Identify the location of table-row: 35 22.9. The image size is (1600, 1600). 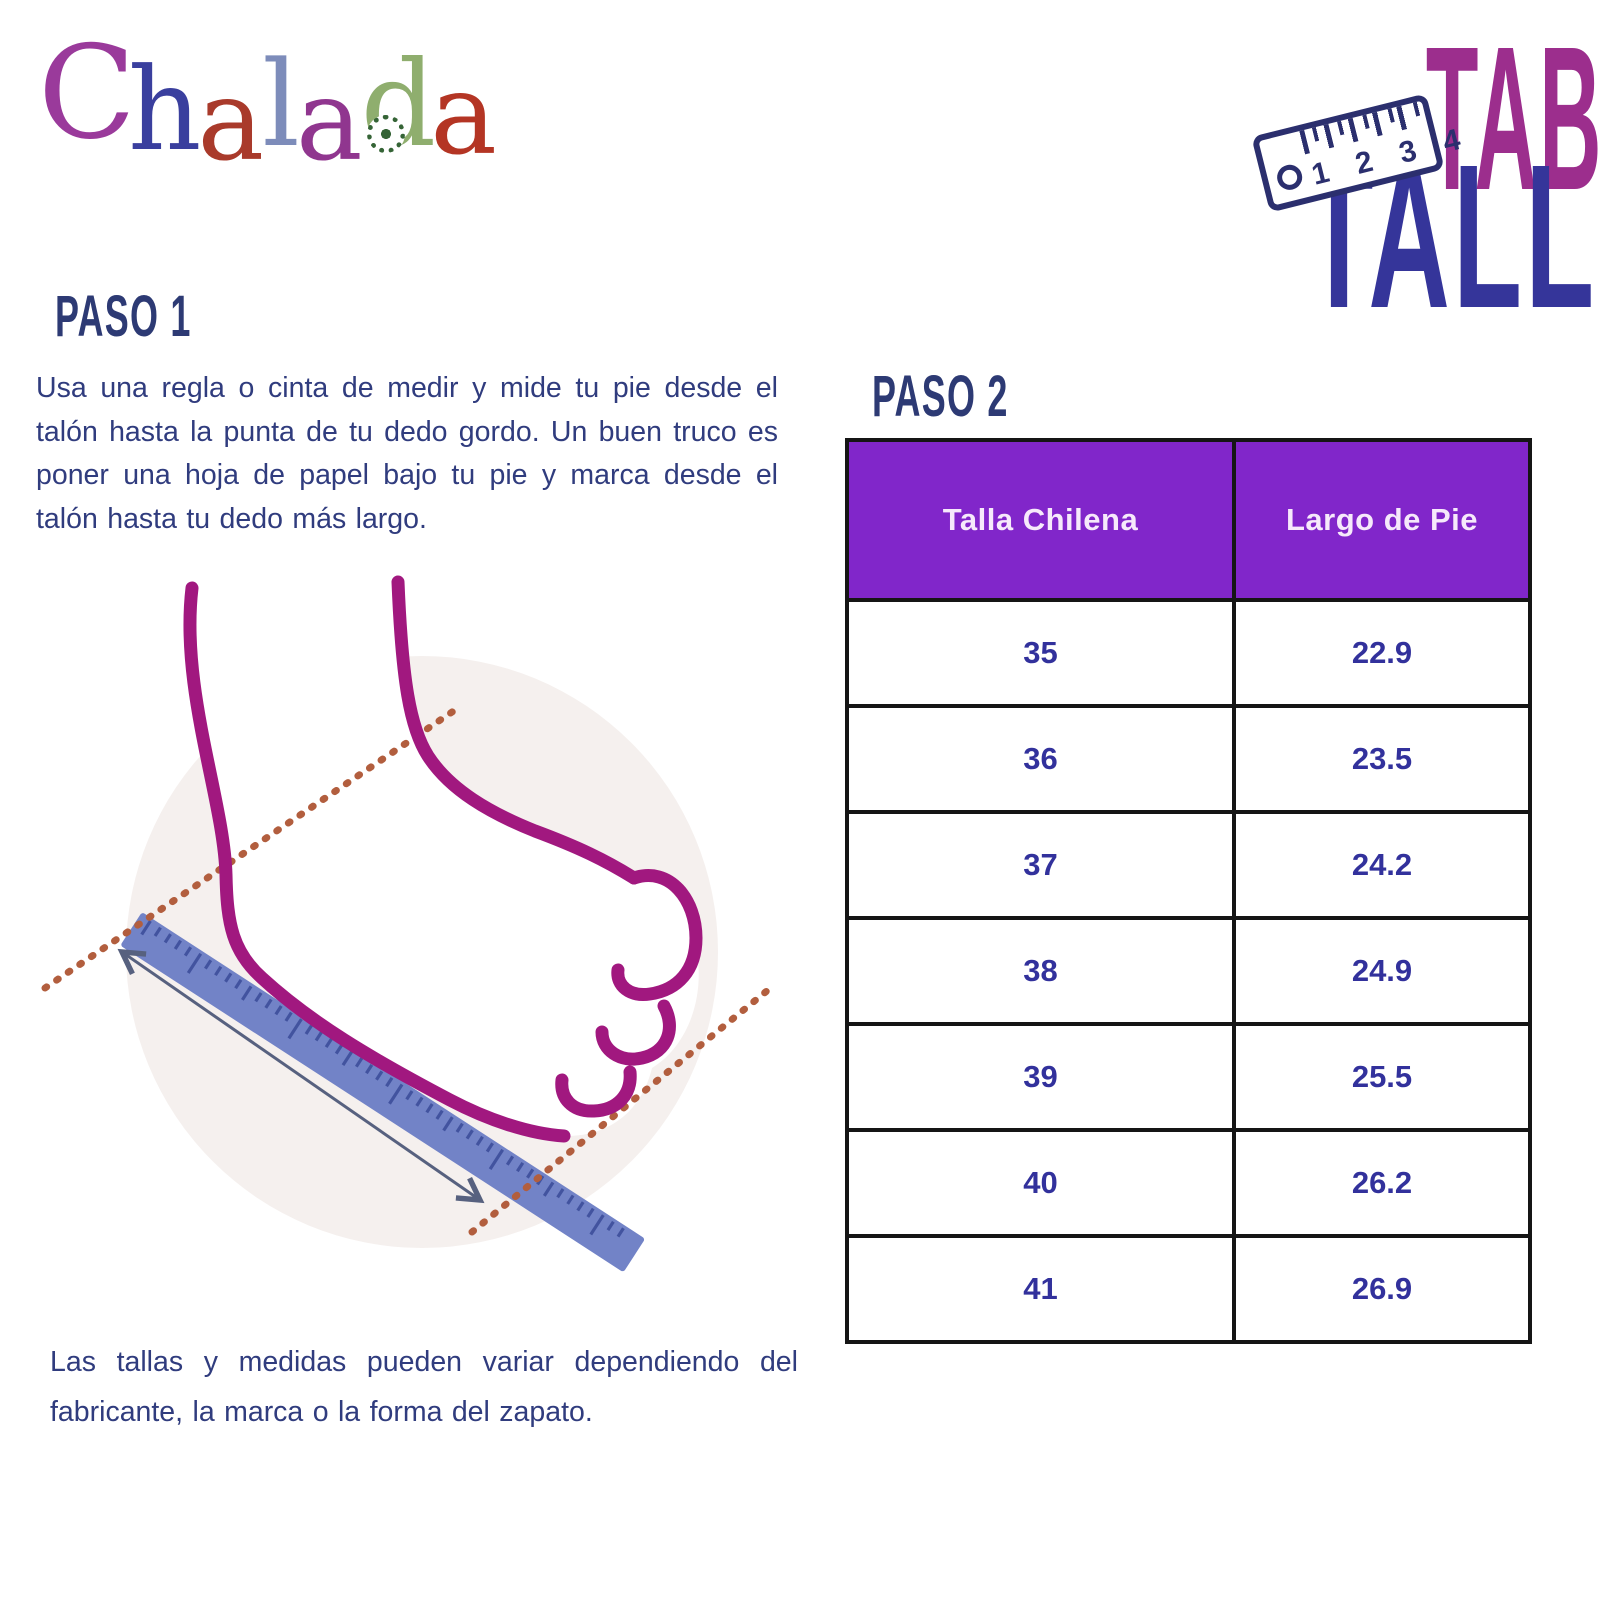
(1188, 653).